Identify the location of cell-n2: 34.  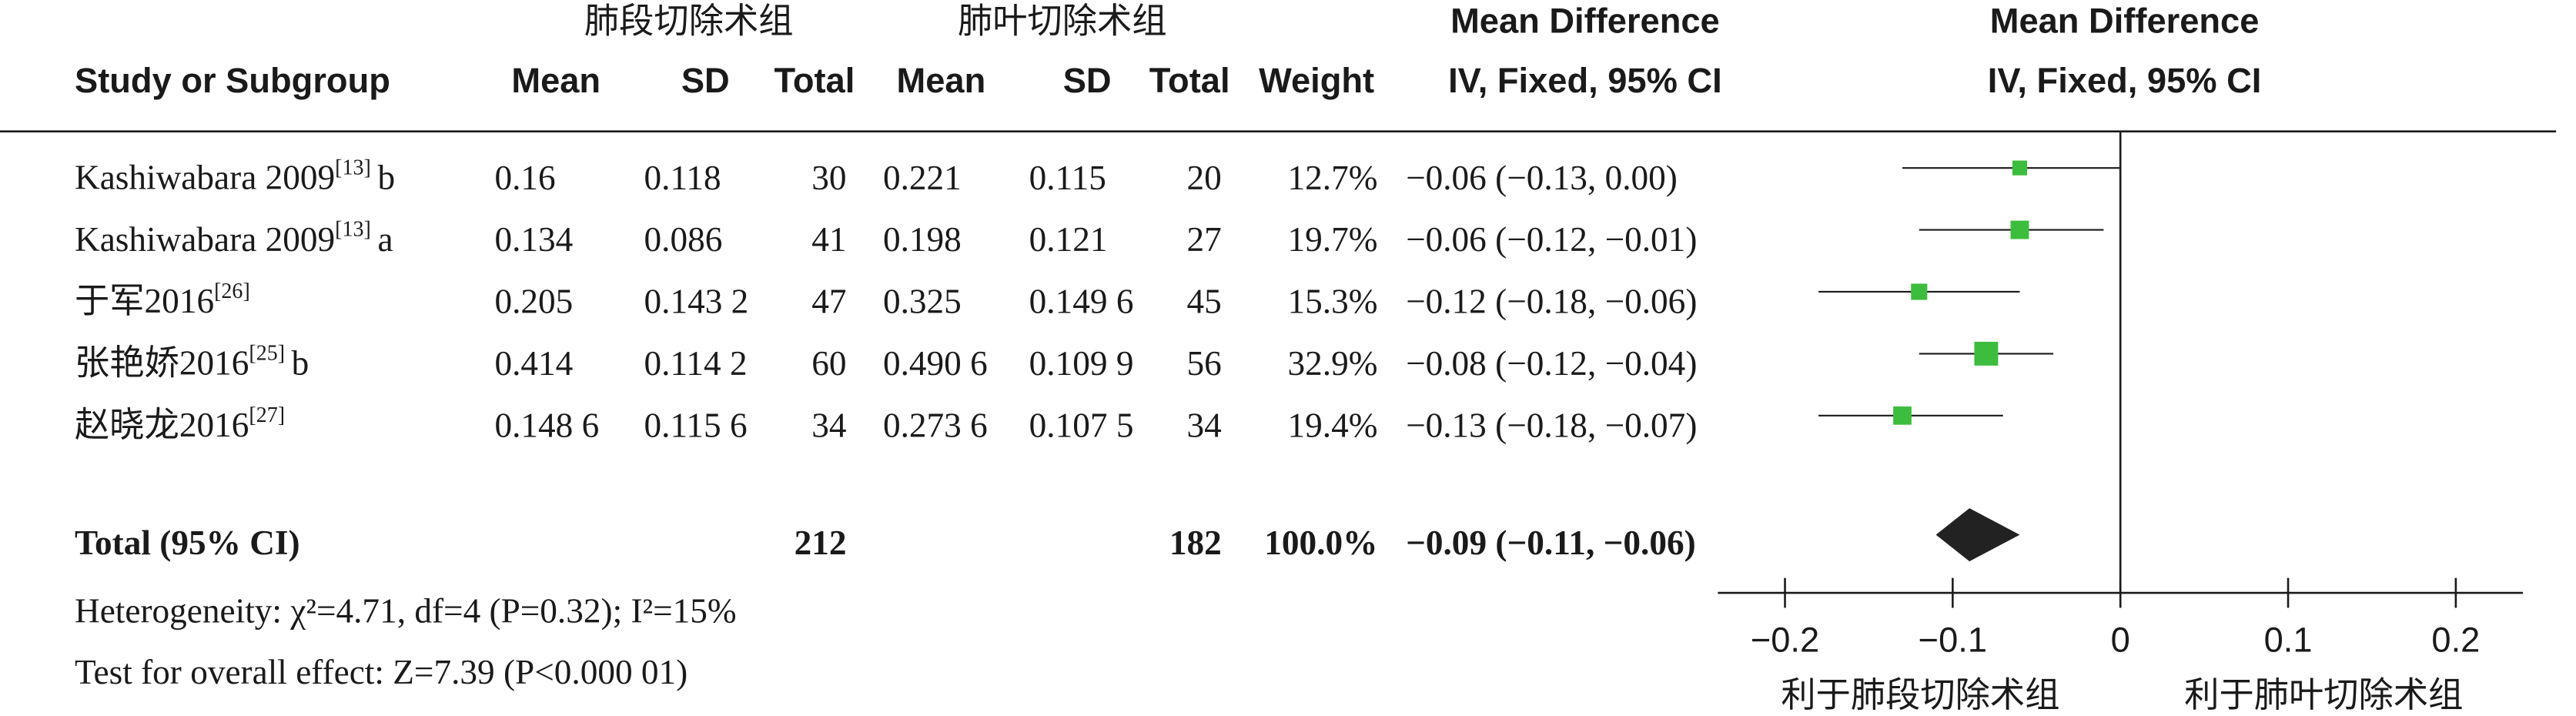
(1203, 425).